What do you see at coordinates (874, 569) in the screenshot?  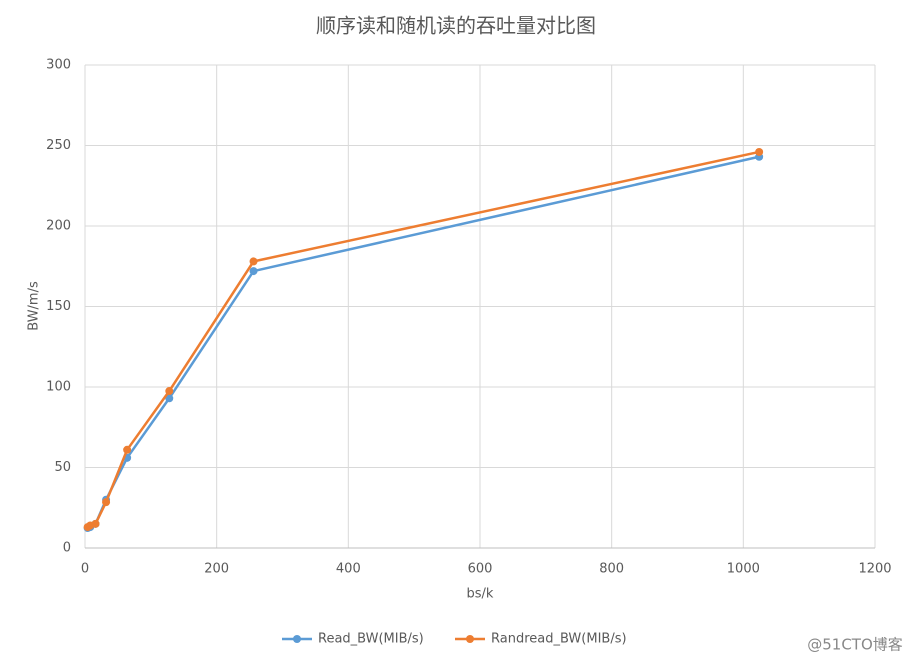 I see `x-tick-label: 1200` at bounding box center [874, 569].